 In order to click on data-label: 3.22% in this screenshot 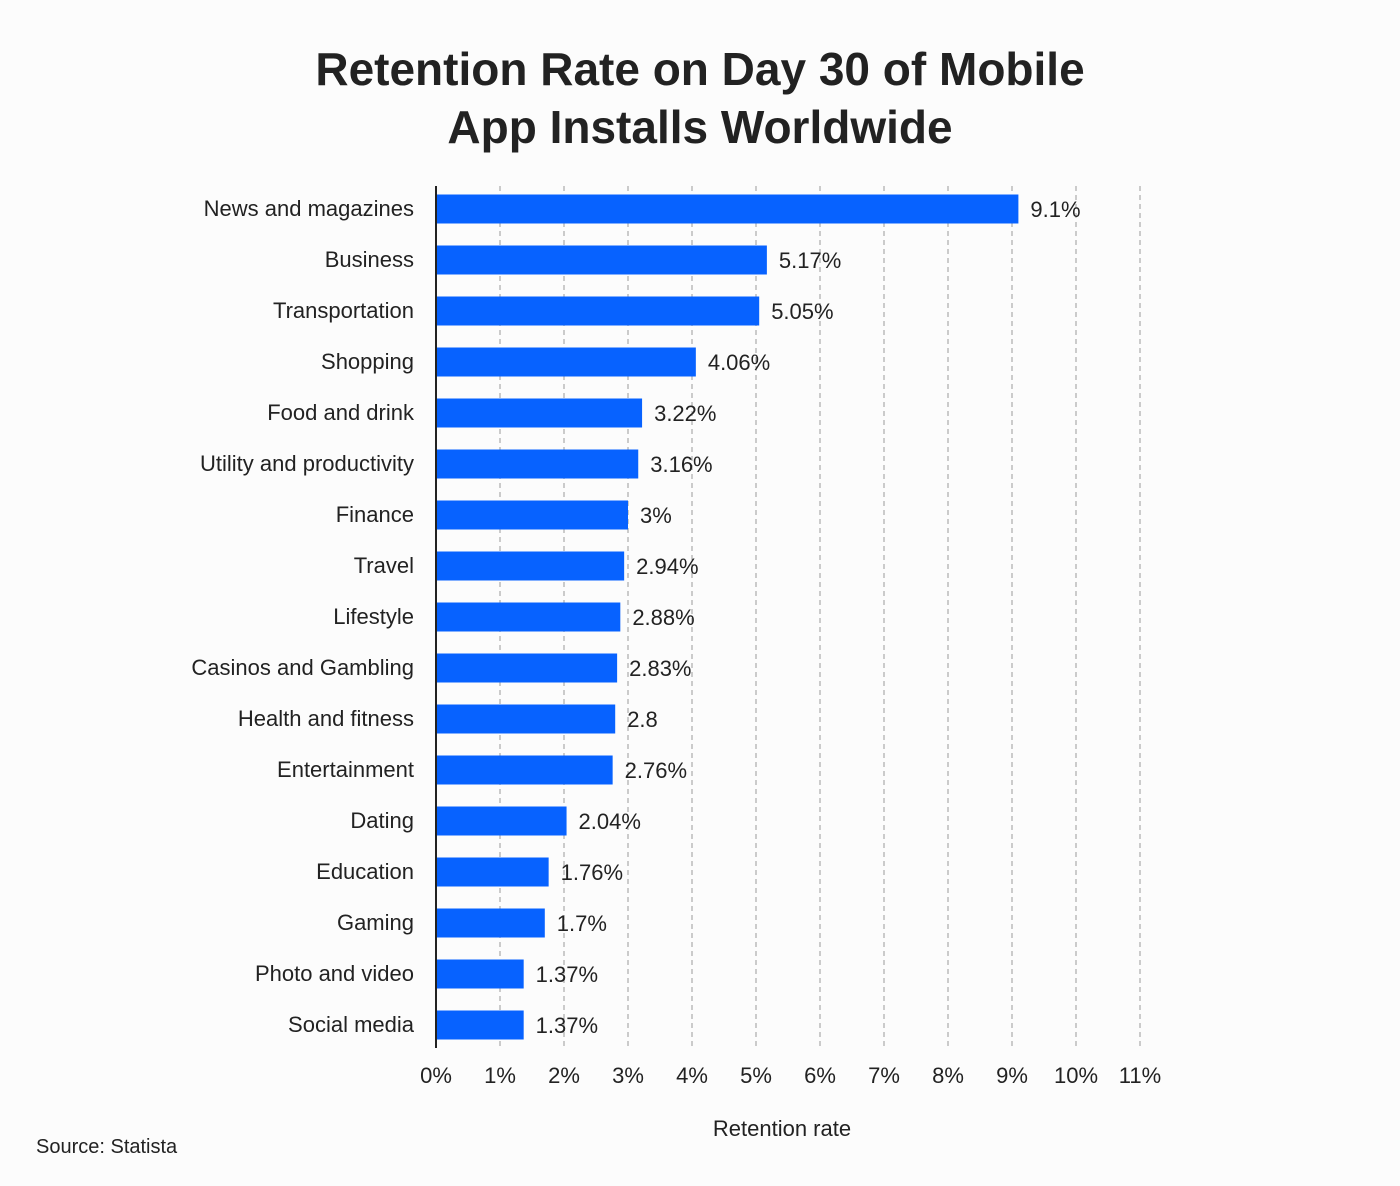, I will do `click(685, 413)`.